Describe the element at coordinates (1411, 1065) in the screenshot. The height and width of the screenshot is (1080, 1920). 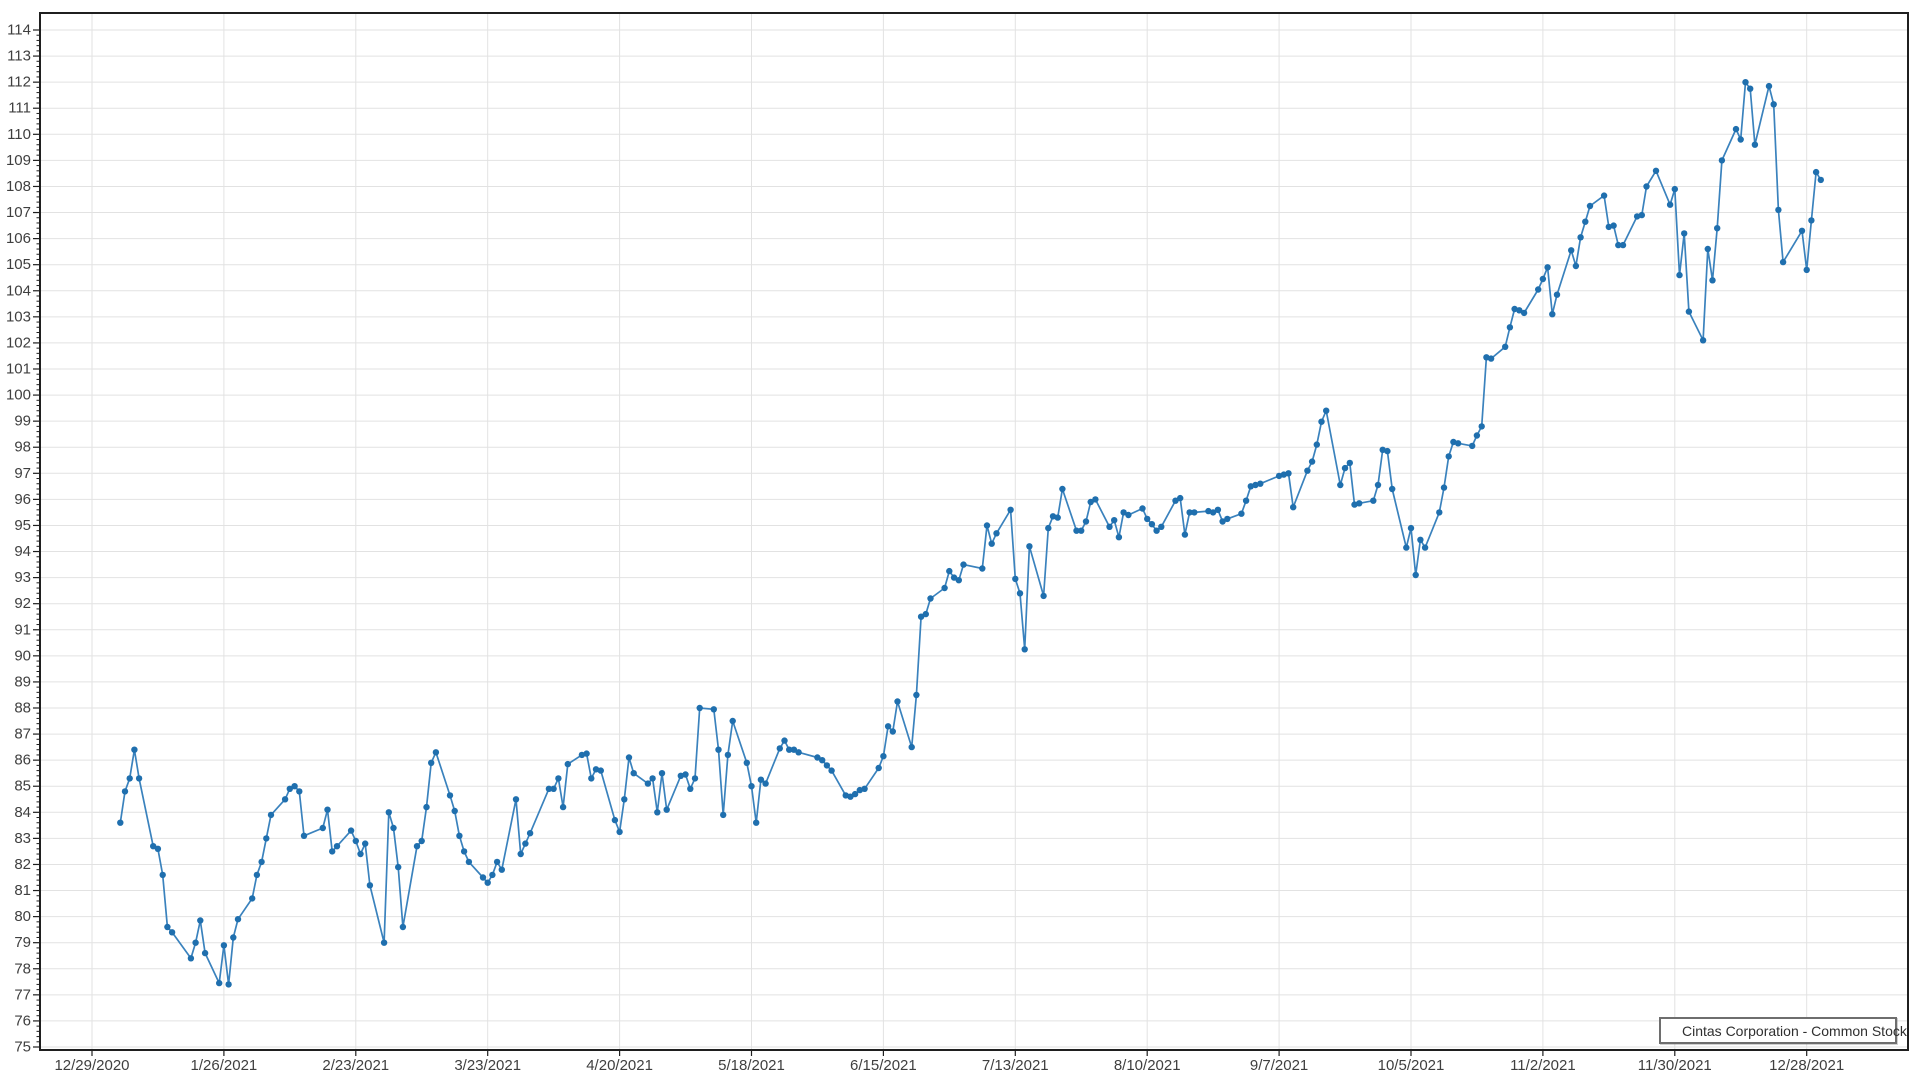
I see `x-tick-label: 10/5/2021` at that location.